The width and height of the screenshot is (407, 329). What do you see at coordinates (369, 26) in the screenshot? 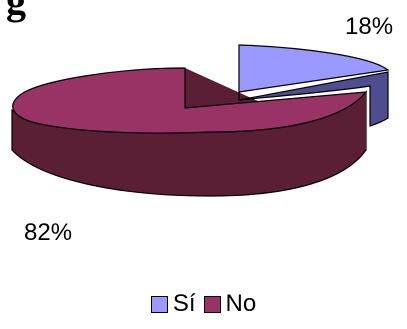
I see `data-label-si: 18%` at bounding box center [369, 26].